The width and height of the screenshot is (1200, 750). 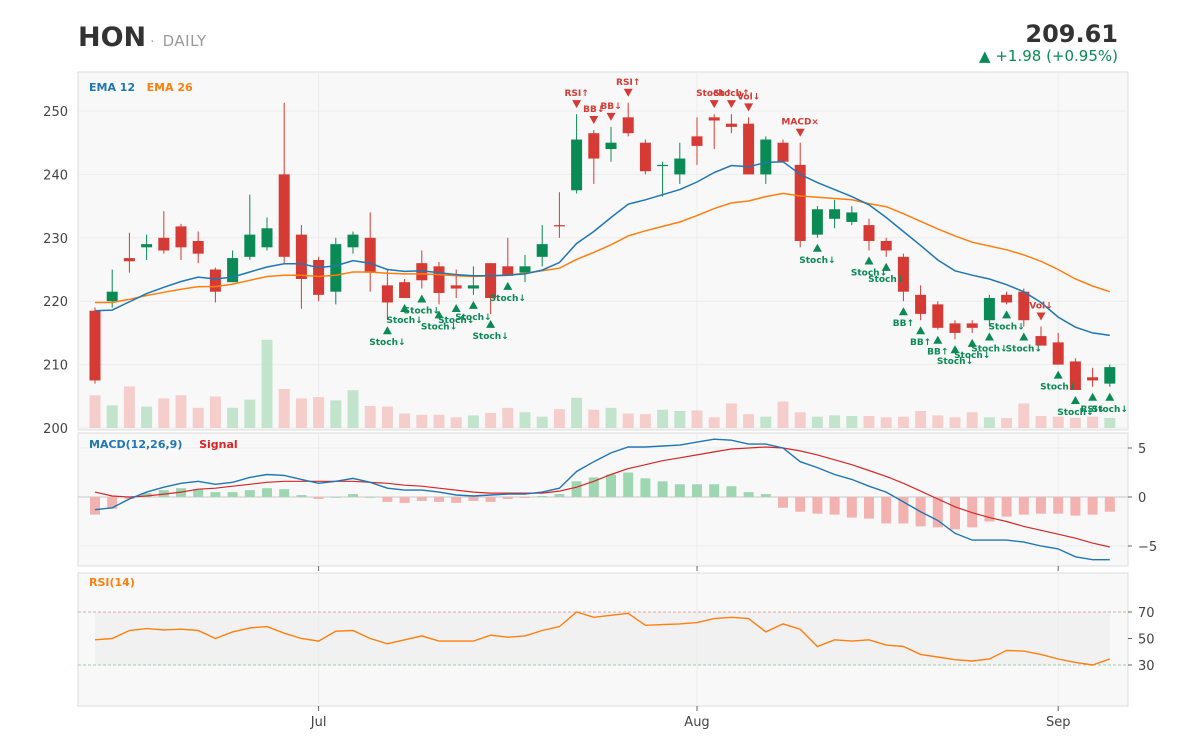 What do you see at coordinates (55, 175) in the screenshot?
I see `price-tick-label: 240` at bounding box center [55, 175].